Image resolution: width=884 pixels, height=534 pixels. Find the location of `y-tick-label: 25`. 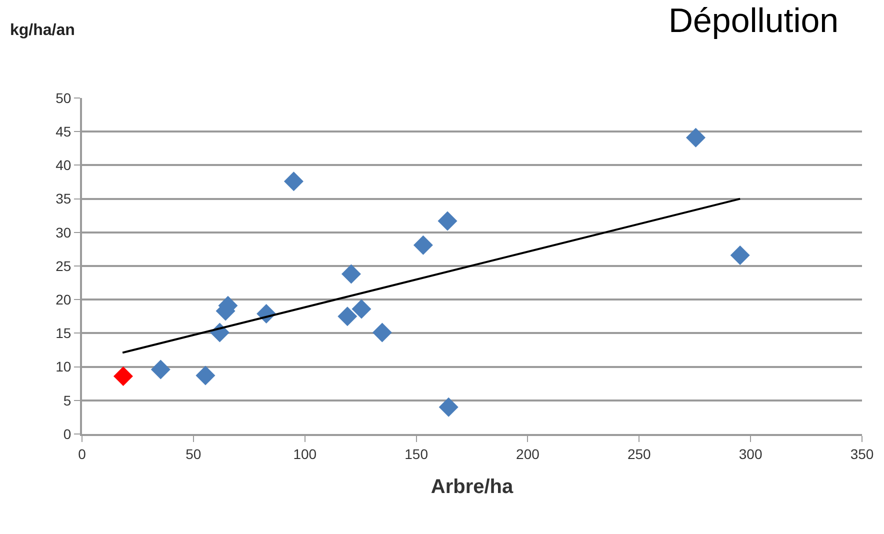

y-tick-label: 25 is located at coordinates (64, 266).